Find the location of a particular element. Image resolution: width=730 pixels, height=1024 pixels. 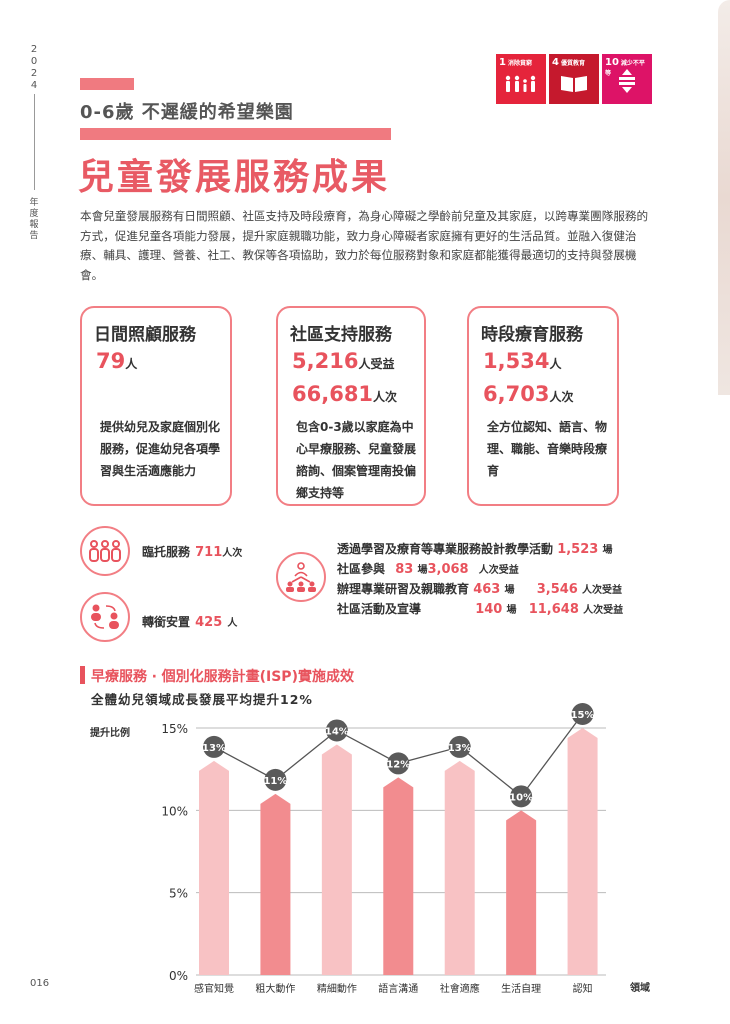

stat-label: 臨托服務 is located at coordinates (166, 552).